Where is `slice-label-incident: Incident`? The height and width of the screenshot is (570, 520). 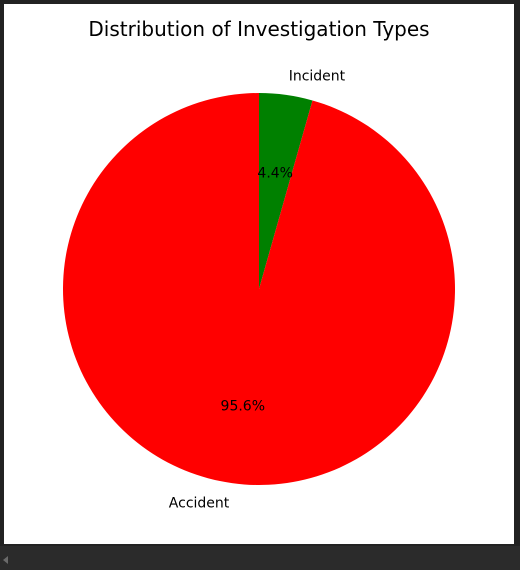 slice-label-incident: Incident is located at coordinates (317, 76).